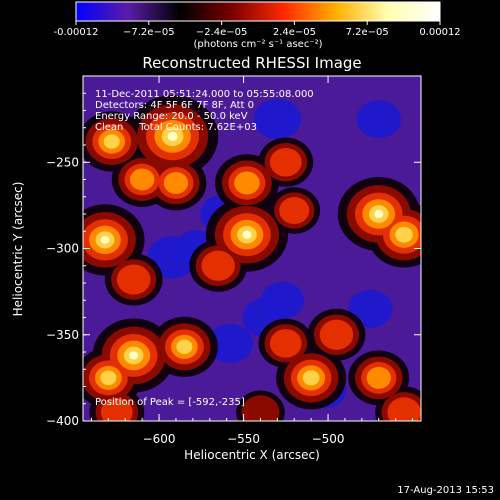 The height and width of the screenshot is (500, 500). Describe the element at coordinates (251, 63) in the screenshot. I see `chart-title: Reconstructed RHESSI Image` at that location.